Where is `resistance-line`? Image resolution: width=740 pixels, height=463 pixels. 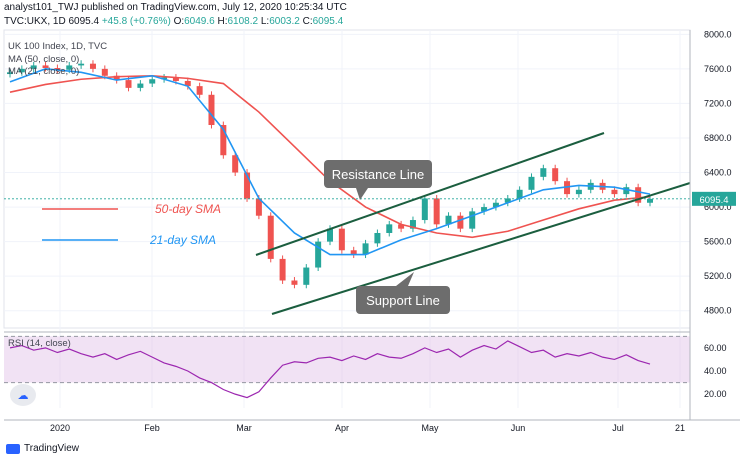 resistance-line is located at coordinates (430, 194).